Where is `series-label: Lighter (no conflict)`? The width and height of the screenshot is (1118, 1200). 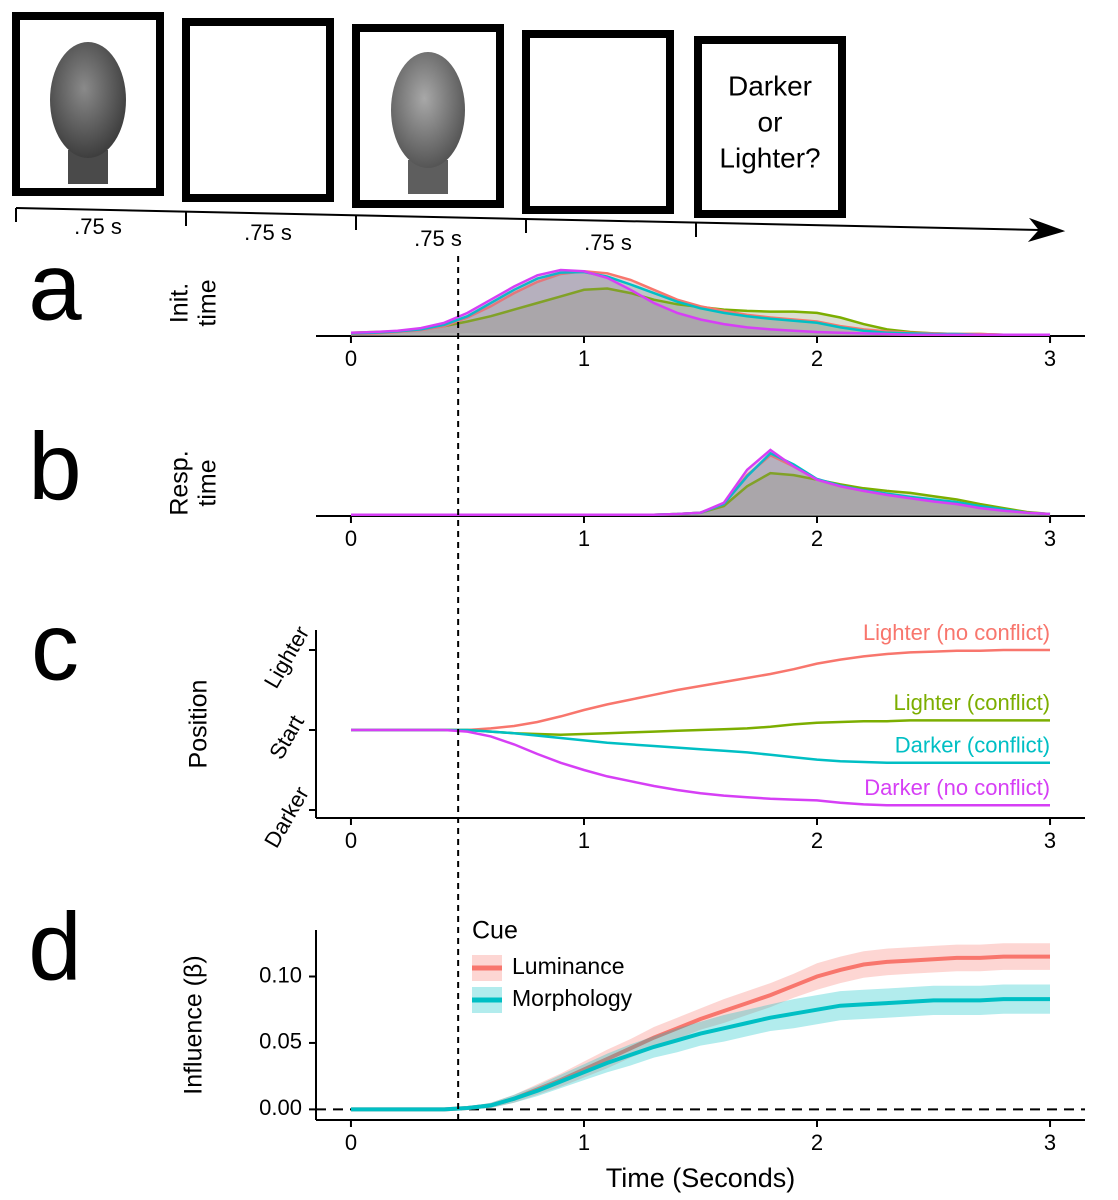 series-label: Lighter (no conflict) is located at coordinates (956, 632).